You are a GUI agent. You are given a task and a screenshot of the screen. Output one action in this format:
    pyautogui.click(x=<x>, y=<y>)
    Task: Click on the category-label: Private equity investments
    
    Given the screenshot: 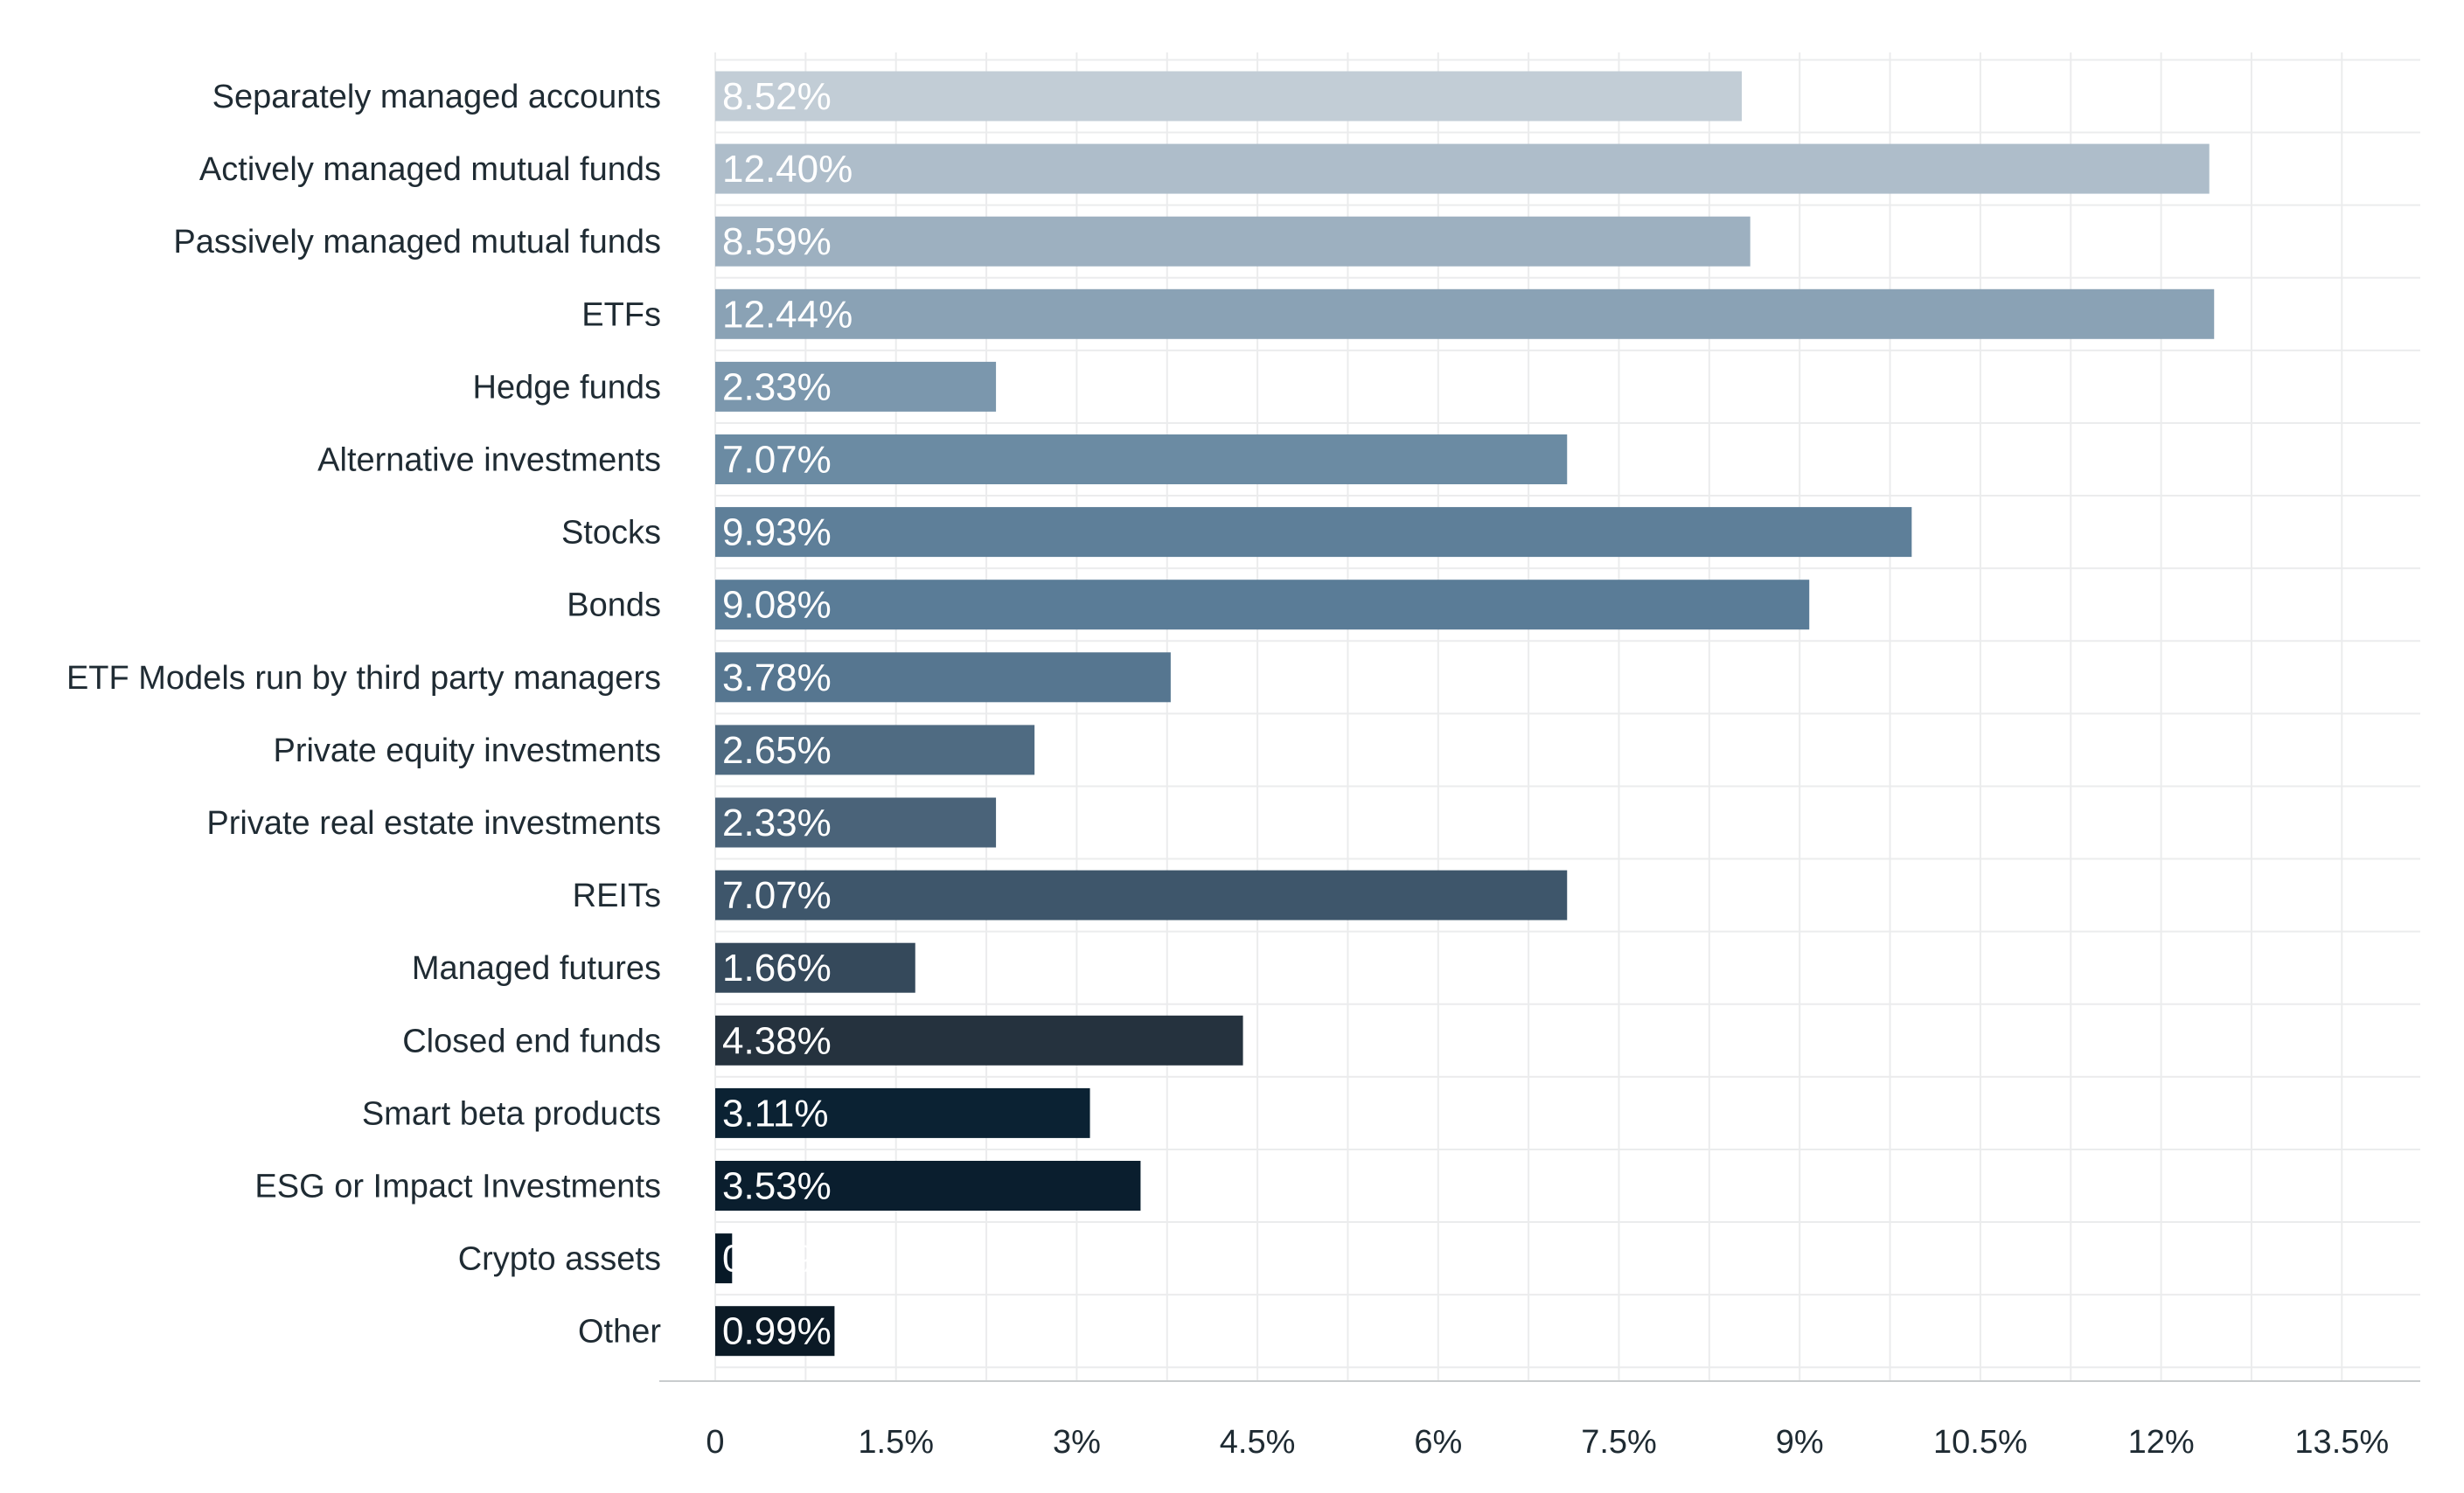 What is the action you would take?
    pyautogui.click(x=467, y=751)
    